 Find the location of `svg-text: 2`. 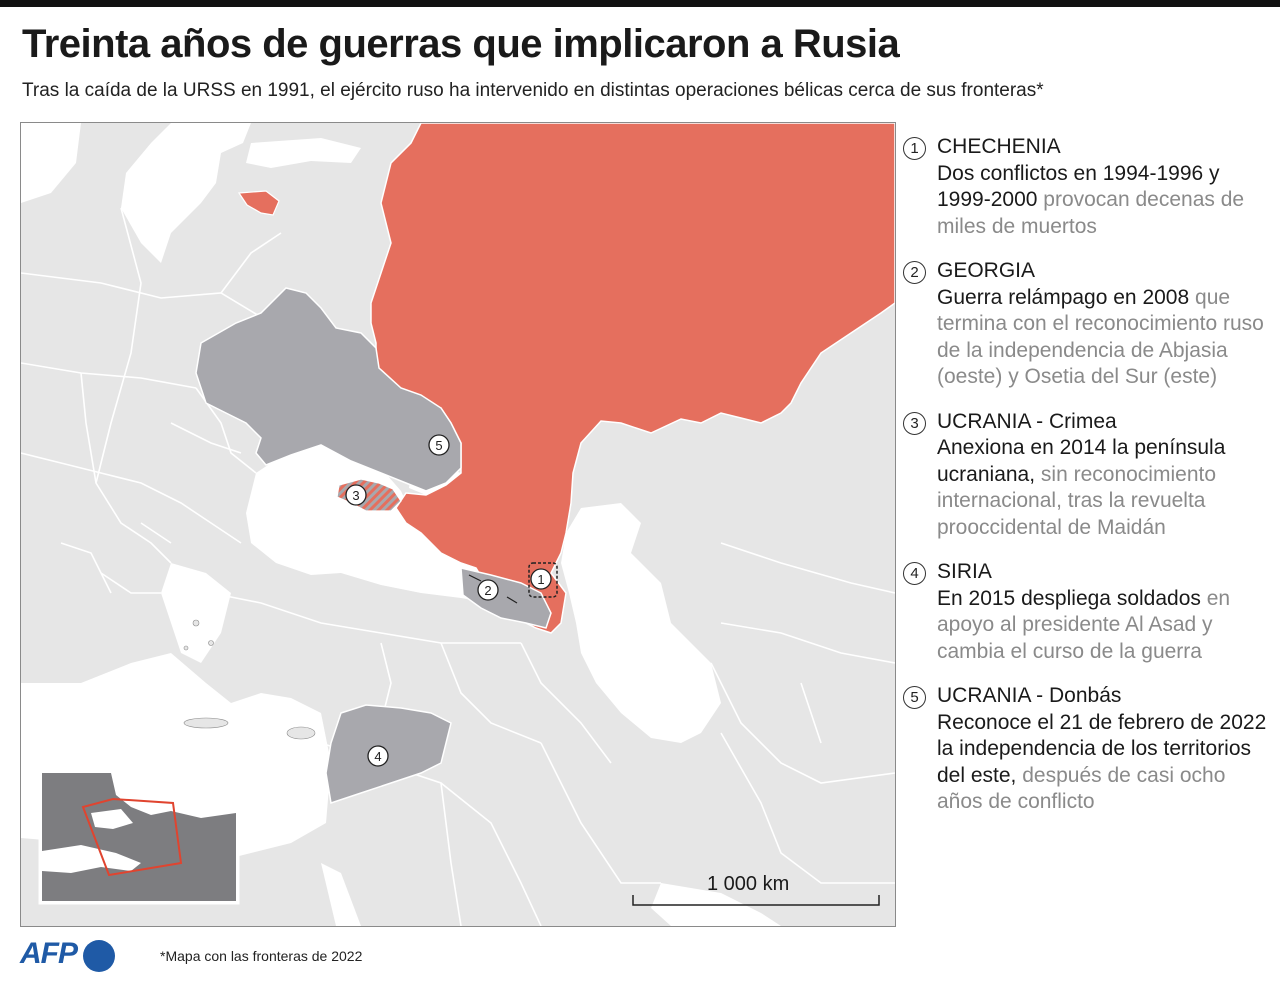

svg-text: 2 is located at coordinates (487, 590).